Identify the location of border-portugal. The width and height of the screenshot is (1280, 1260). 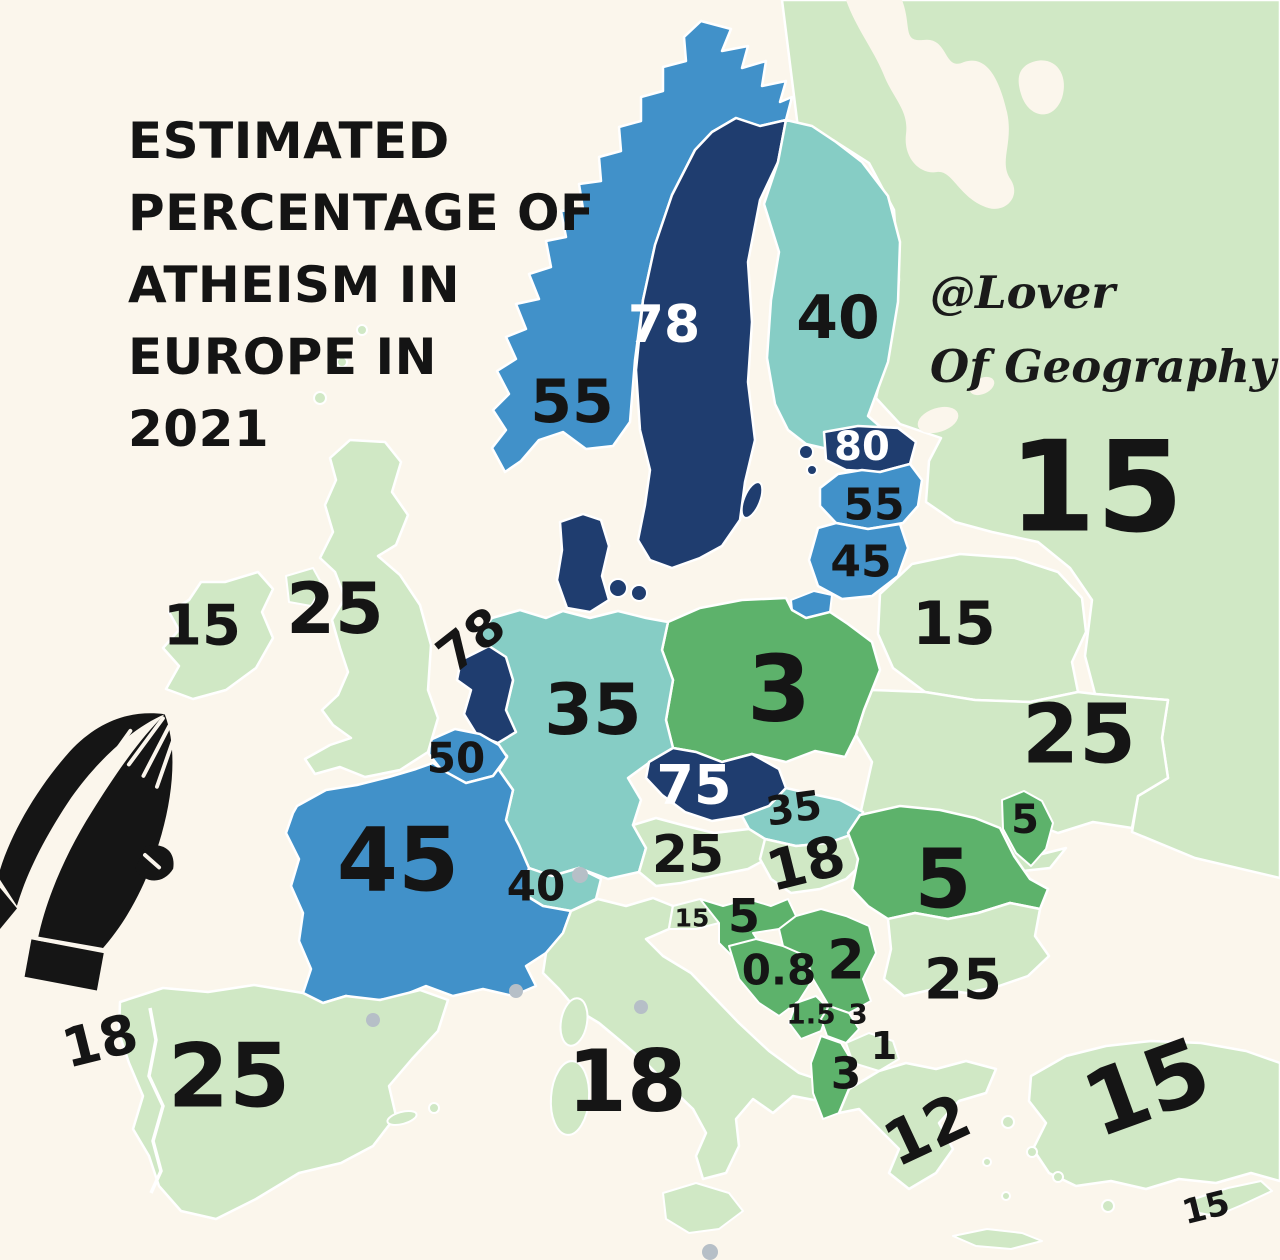
(156, 1100).